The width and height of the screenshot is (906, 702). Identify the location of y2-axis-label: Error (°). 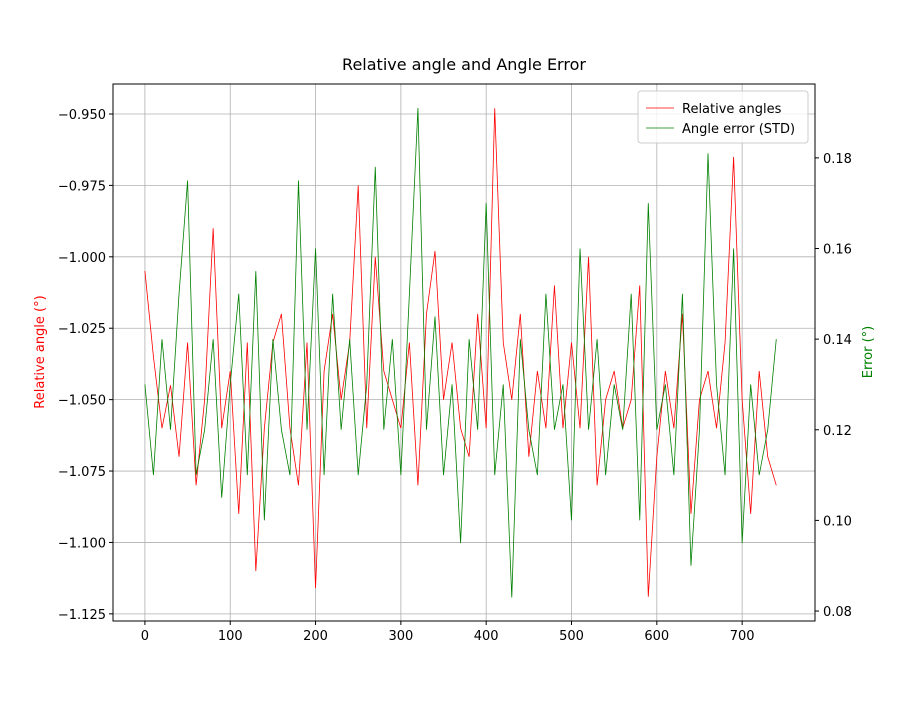
(868, 352).